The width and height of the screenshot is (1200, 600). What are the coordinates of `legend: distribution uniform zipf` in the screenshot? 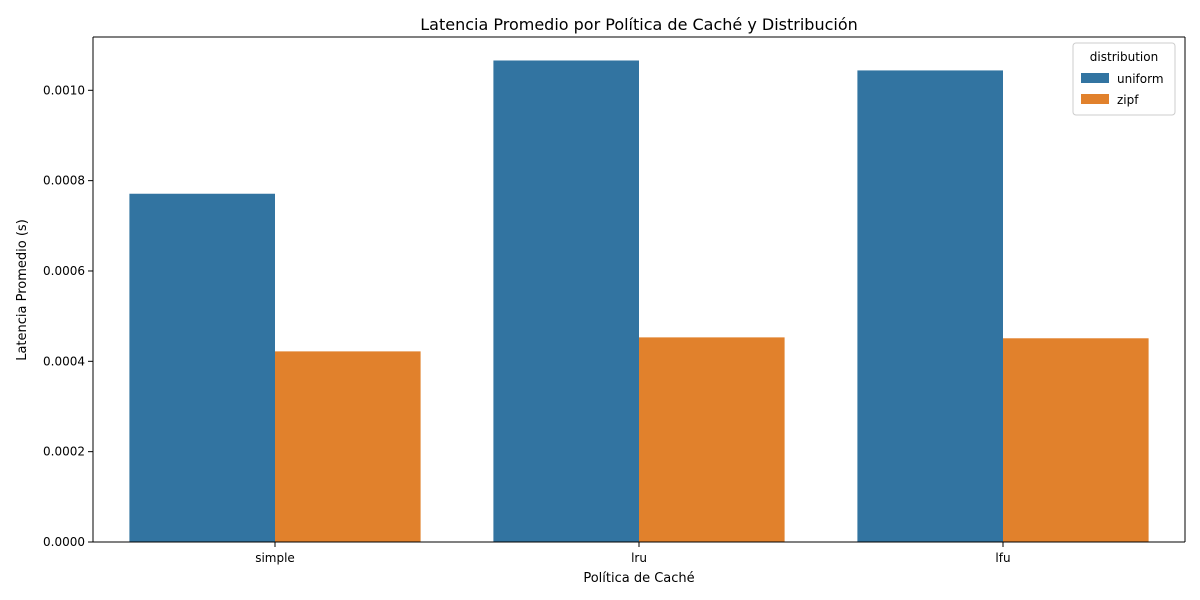 It's located at (1124, 79).